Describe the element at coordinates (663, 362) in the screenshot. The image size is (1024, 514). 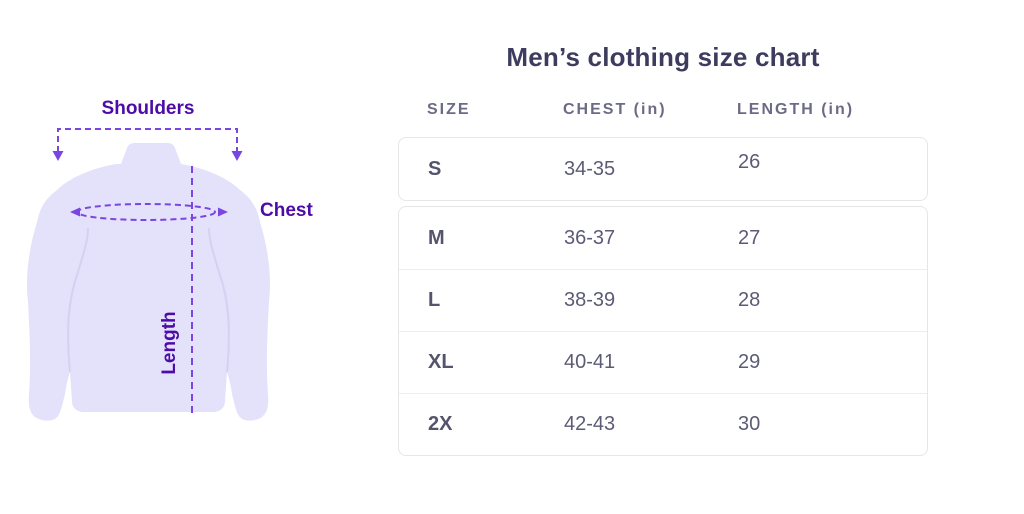
I see `table-row: XL 40-41 29` at that location.